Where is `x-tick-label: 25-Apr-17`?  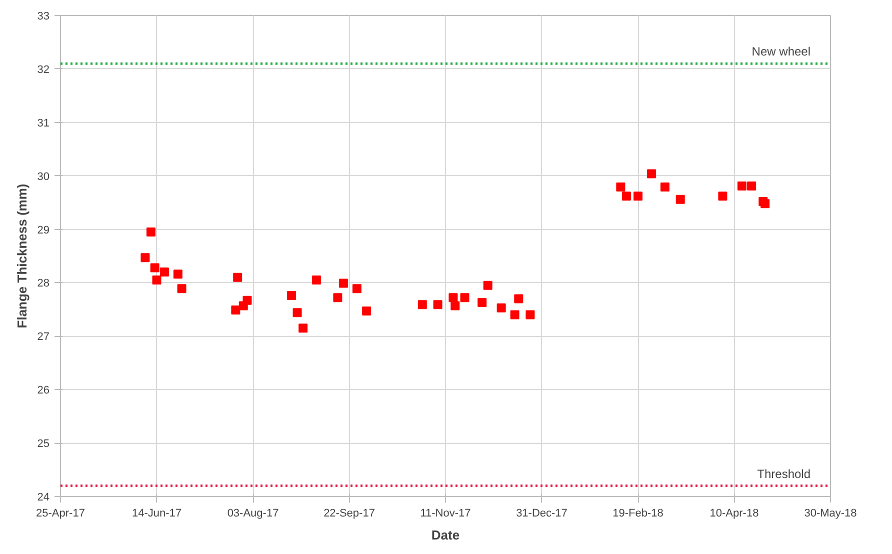 x-tick-label: 25-Apr-17 is located at coordinates (60, 514).